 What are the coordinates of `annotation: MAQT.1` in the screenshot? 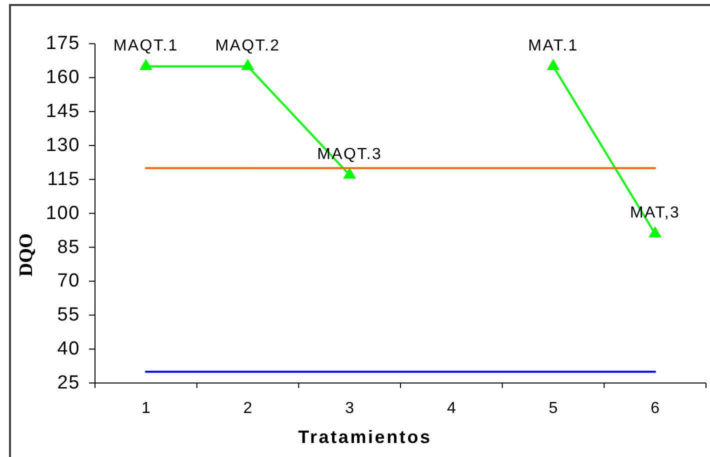 It's located at (145, 45).